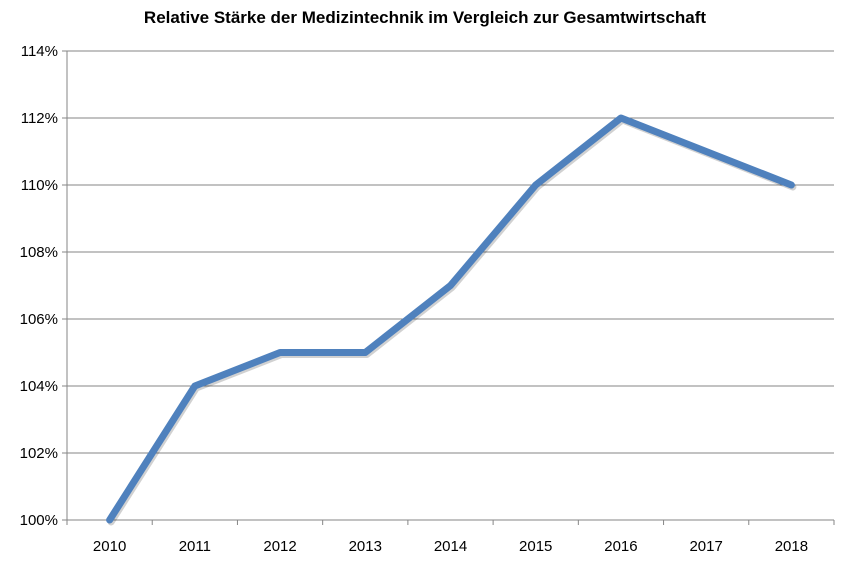 The width and height of the screenshot is (850, 566). I want to click on x-tick-label: 2018, so click(791, 546).